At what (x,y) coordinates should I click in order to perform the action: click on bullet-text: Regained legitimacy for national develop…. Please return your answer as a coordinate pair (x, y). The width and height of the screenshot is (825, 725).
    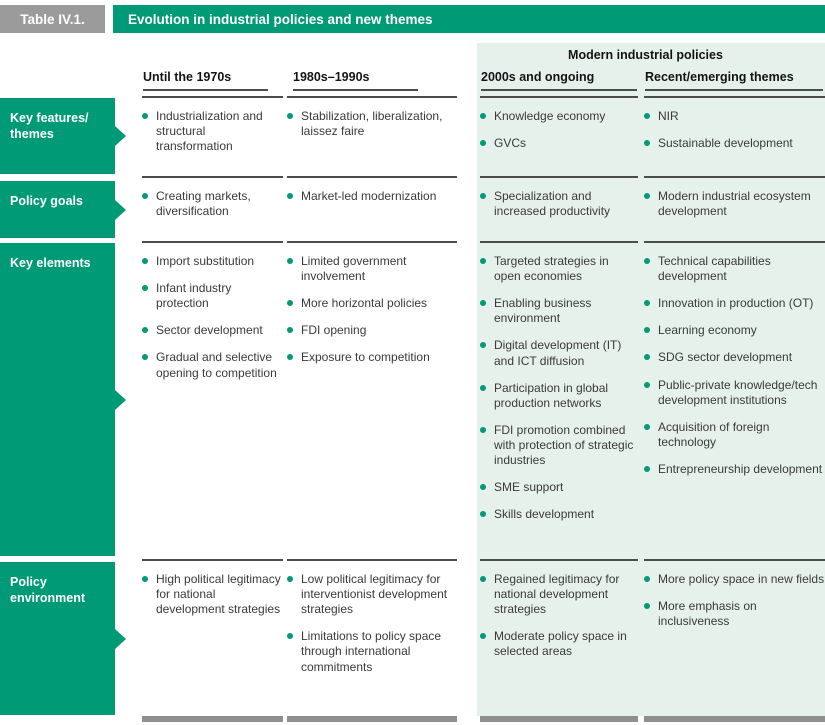
    Looking at the image, I should click on (557, 594).